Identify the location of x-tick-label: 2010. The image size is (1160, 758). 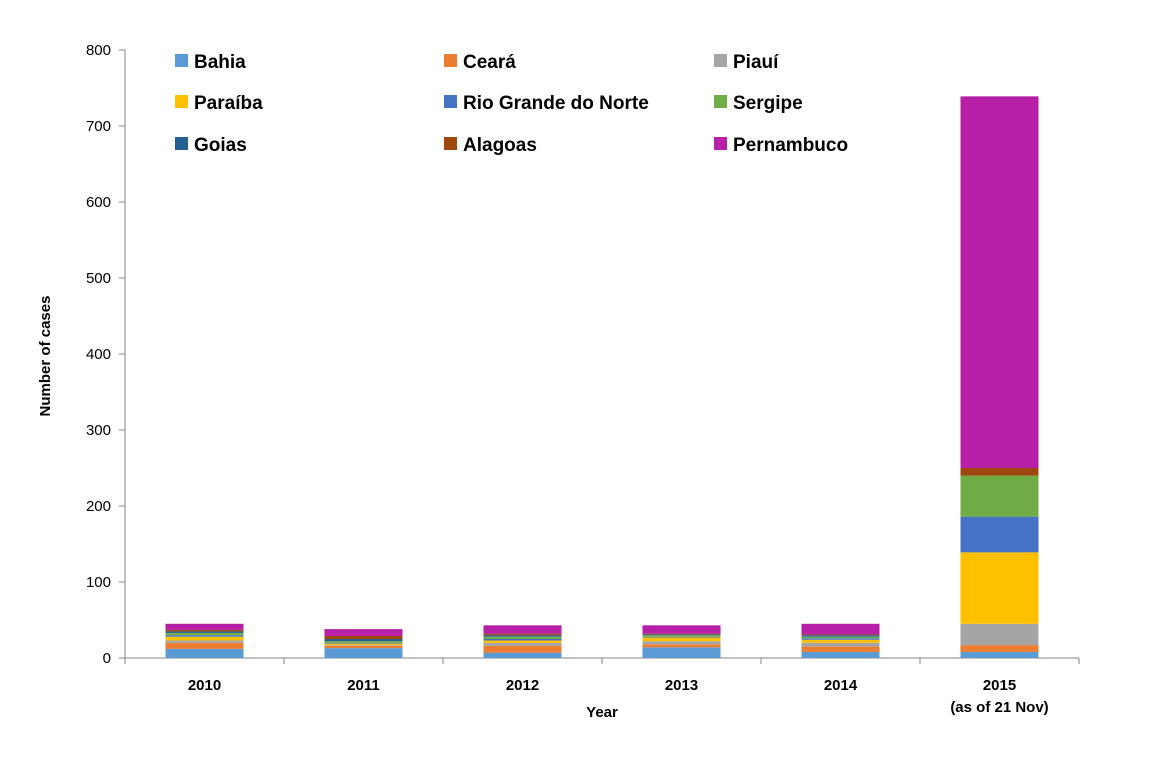
(204, 685).